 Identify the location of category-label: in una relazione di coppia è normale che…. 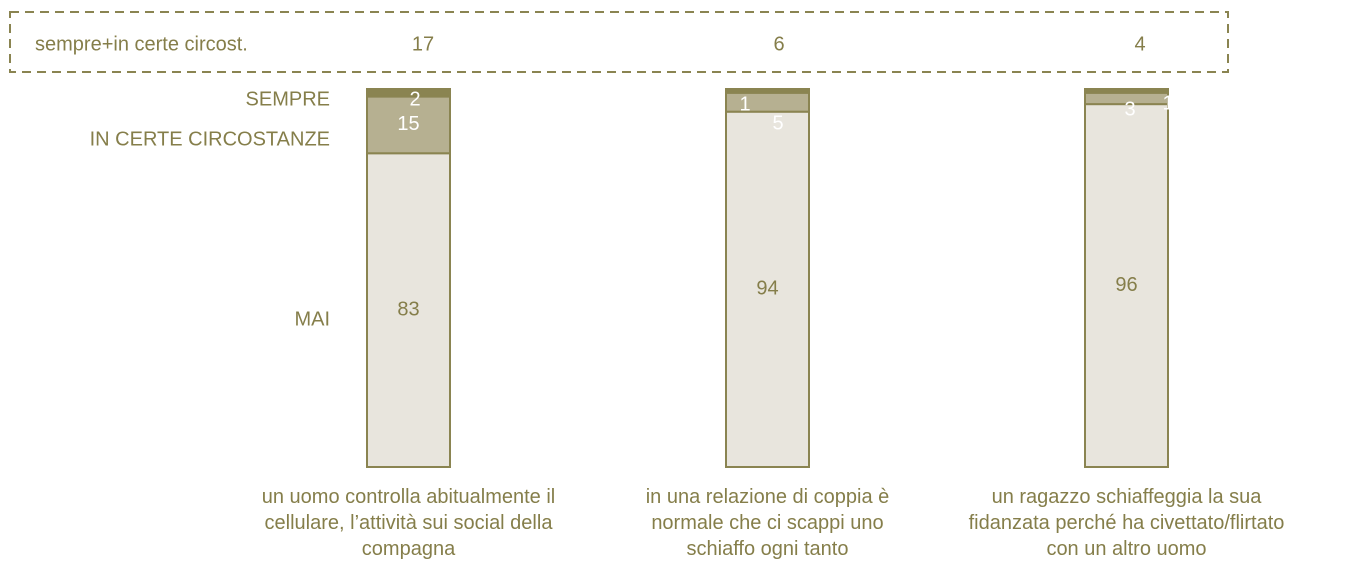
(767, 523).